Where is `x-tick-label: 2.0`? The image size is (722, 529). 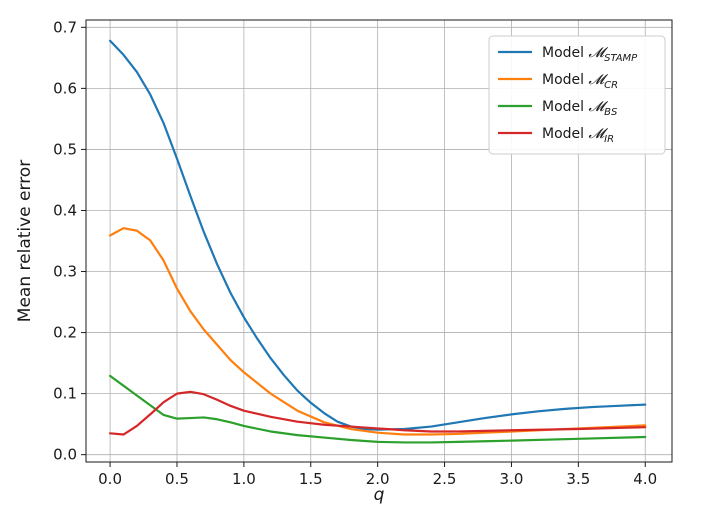
x-tick-label: 2.0 is located at coordinates (378, 479).